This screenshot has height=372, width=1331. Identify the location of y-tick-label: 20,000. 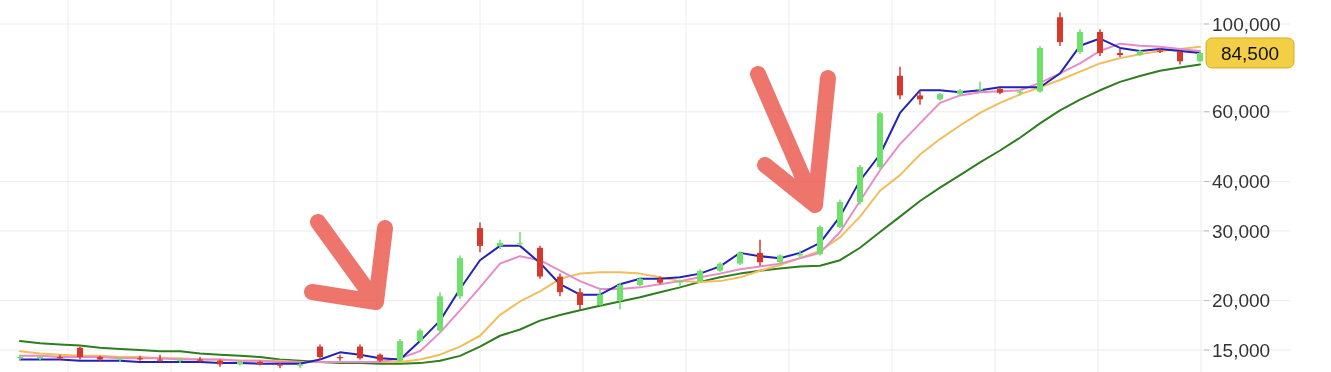
(1241, 301).